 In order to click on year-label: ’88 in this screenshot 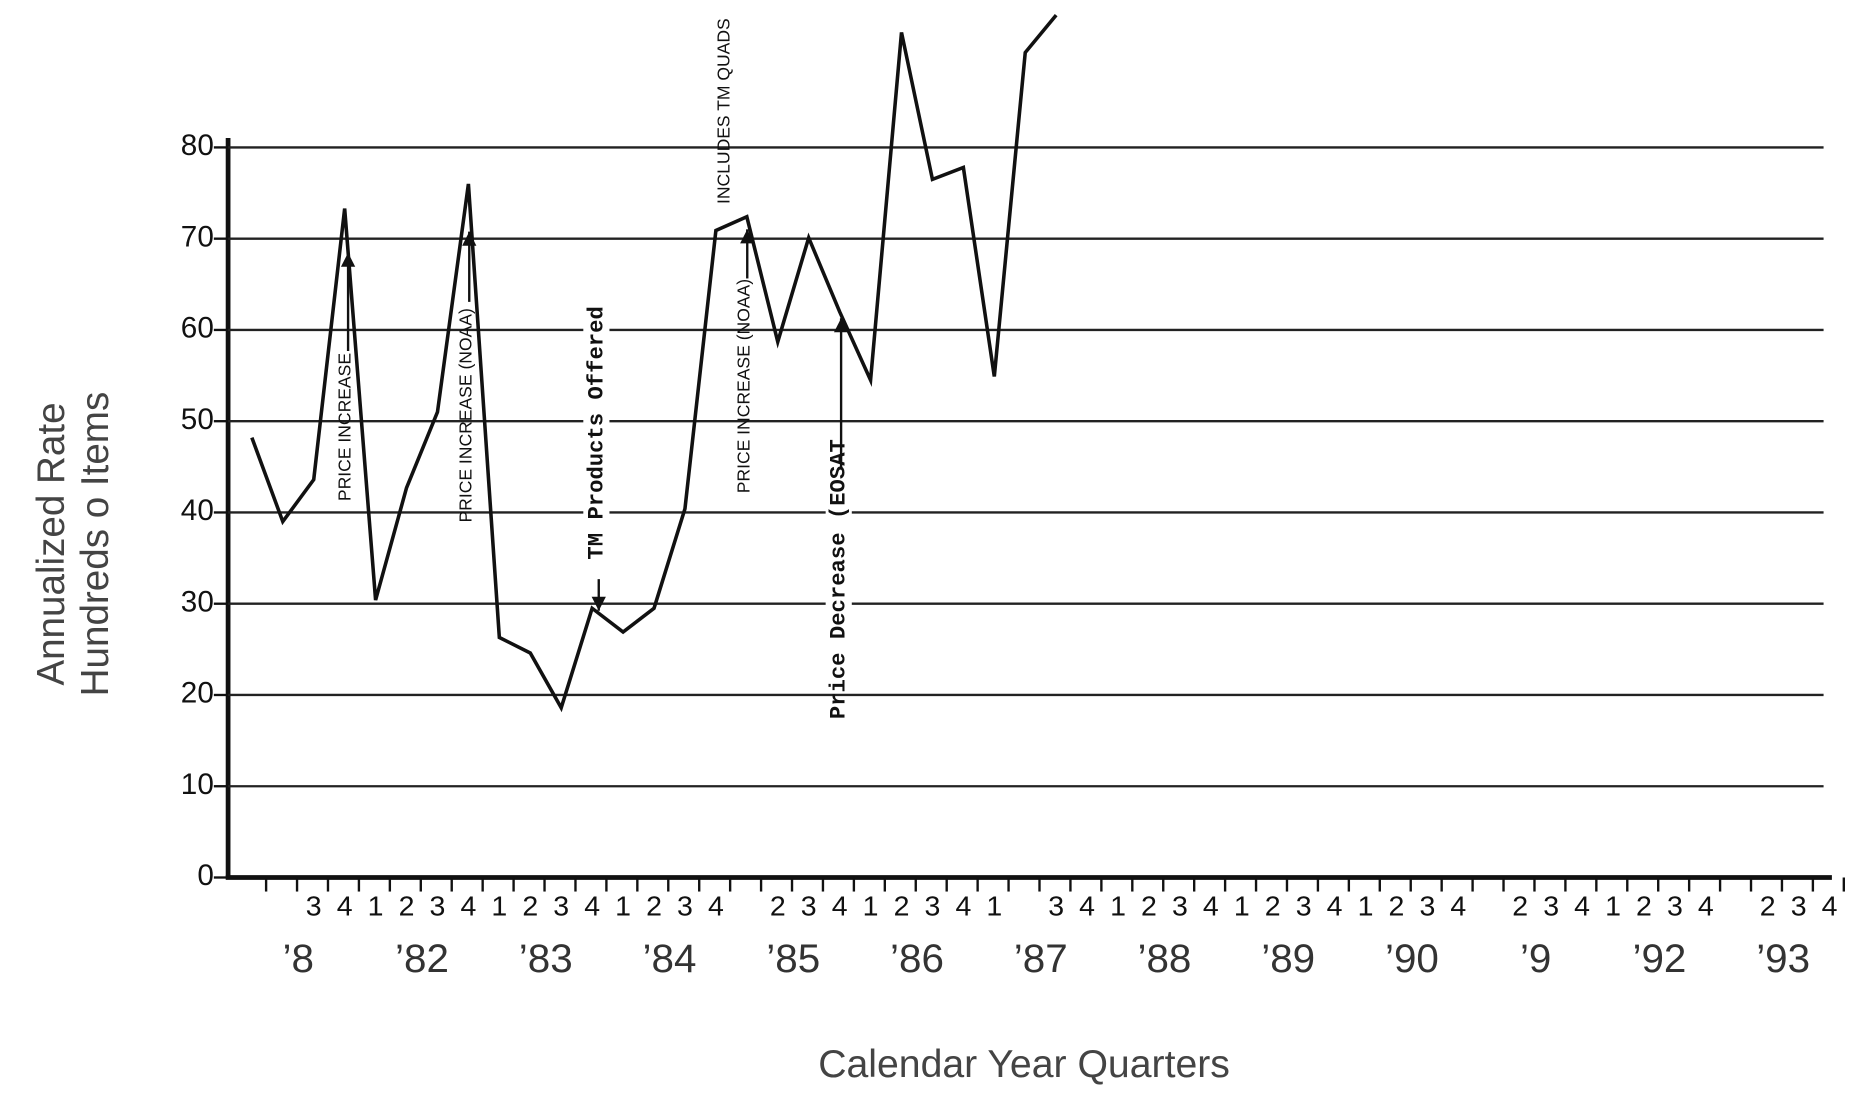, I will do `click(1165, 960)`.